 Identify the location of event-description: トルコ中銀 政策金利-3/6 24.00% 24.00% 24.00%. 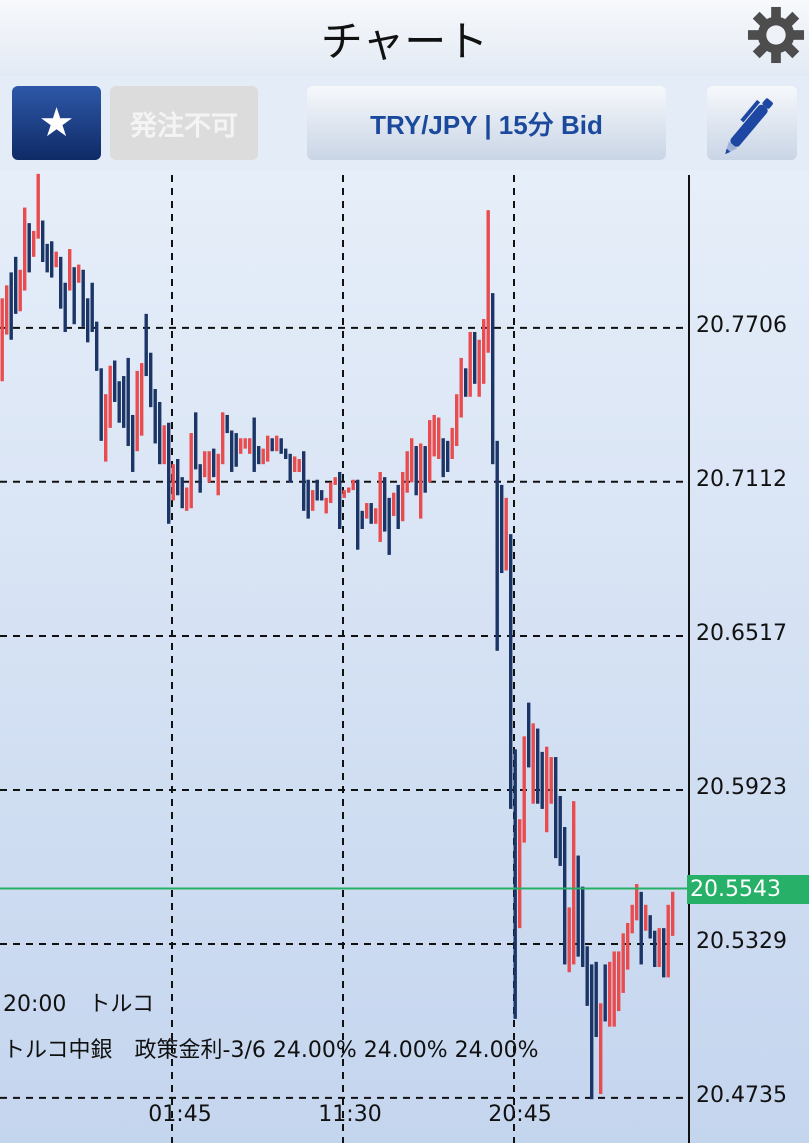
(271, 1050).